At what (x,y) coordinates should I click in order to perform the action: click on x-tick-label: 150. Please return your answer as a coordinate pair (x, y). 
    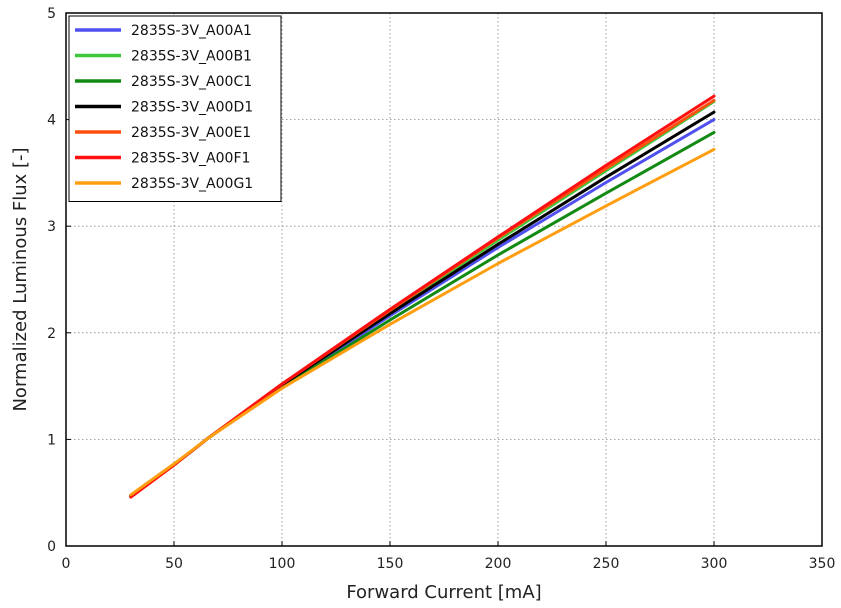
    Looking at the image, I should click on (390, 564).